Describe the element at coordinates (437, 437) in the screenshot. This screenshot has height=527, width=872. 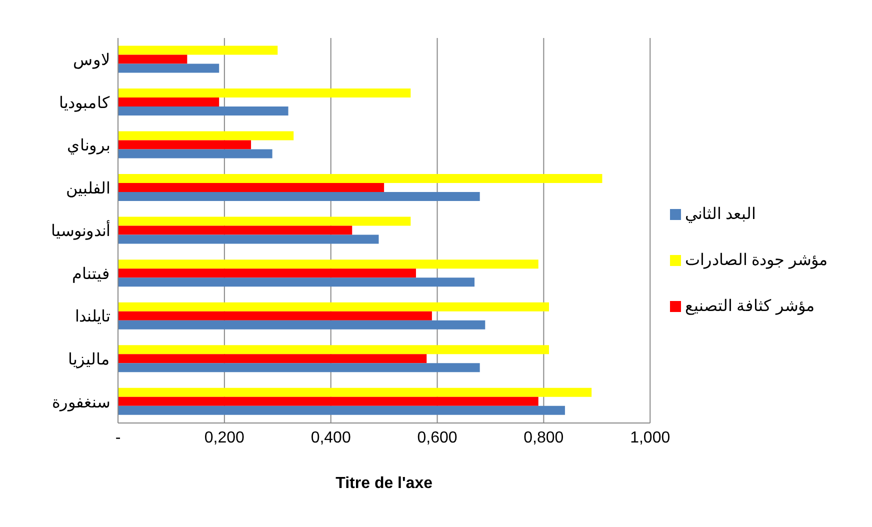
I see `x-tick-label: 0,600` at that location.